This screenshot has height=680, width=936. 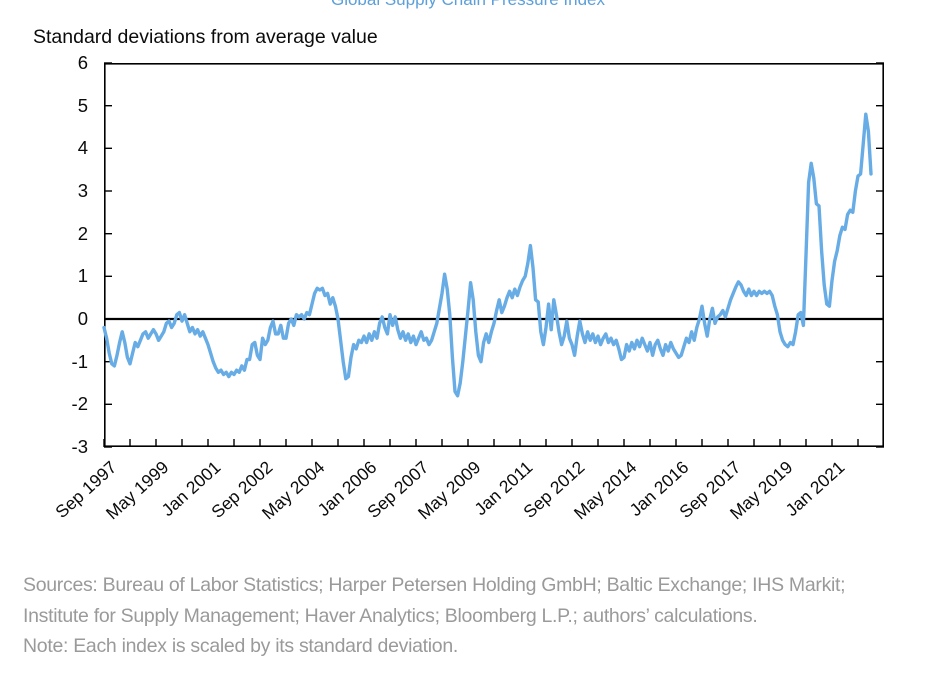 What do you see at coordinates (79, 446) in the screenshot?
I see `y-tick-label: -3` at bounding box center [79, 446].